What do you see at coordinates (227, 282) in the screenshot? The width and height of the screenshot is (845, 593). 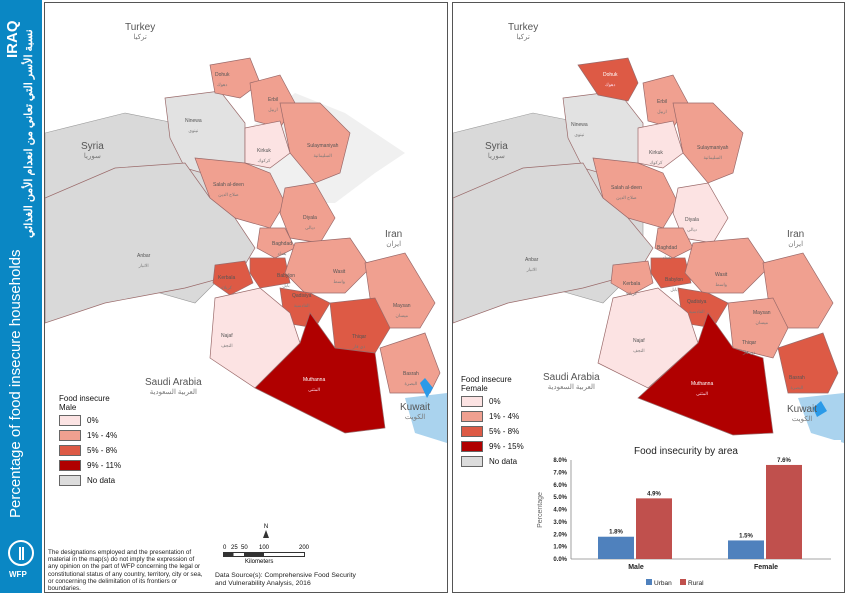 I see `label-kerbala: Kerbala كربلاء` at bounding box center [227, 282].